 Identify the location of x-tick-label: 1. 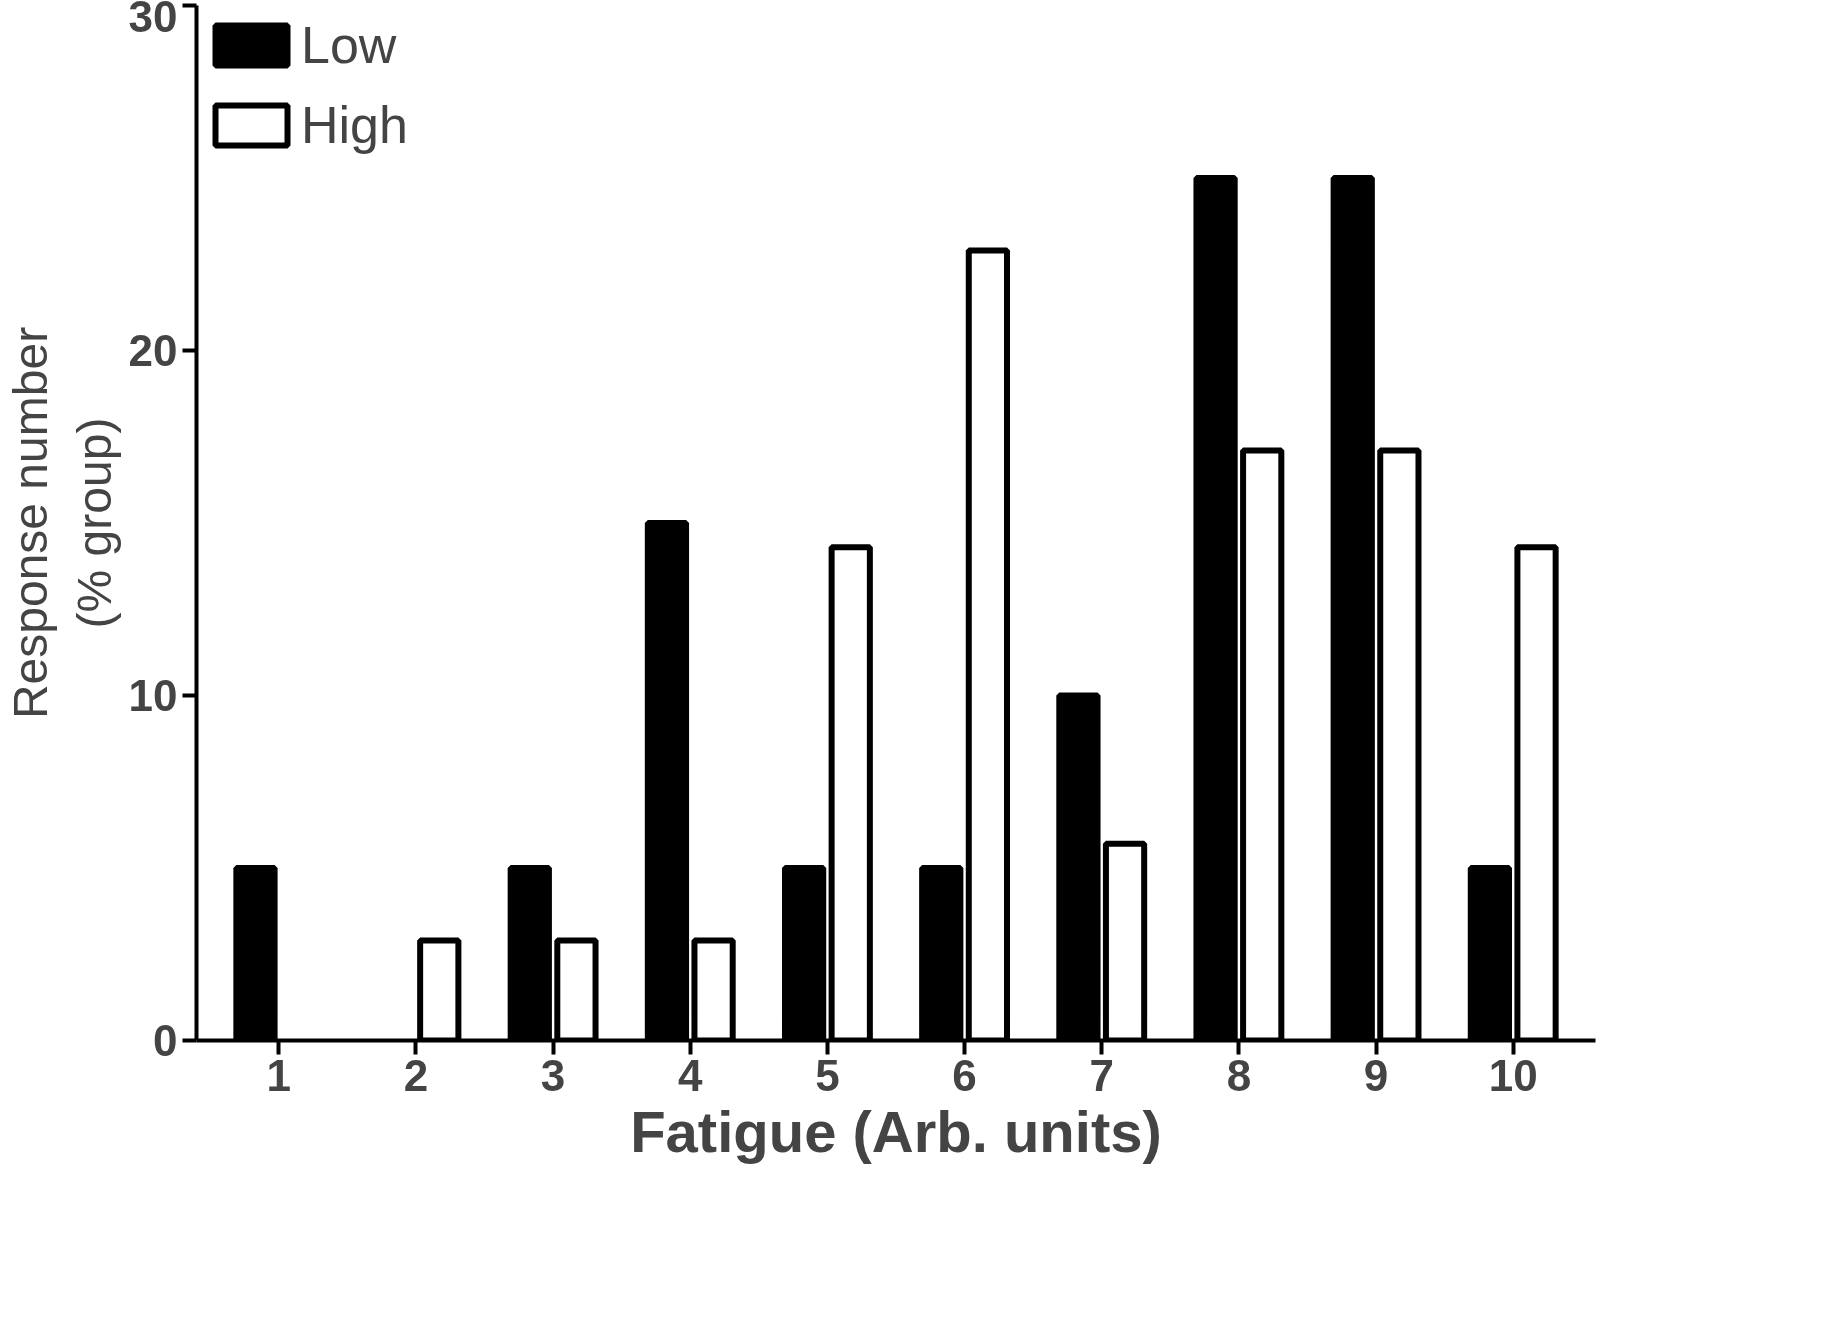
(279, 1075).